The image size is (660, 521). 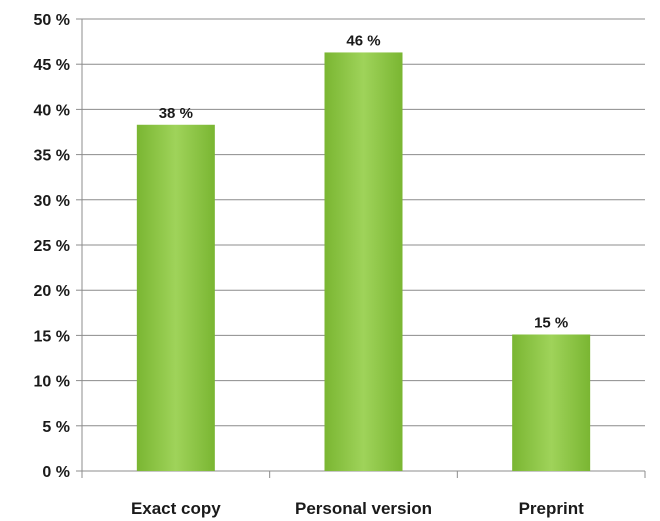 I want to click on y-tick-label: 25 %, so click(x=52, y=246).